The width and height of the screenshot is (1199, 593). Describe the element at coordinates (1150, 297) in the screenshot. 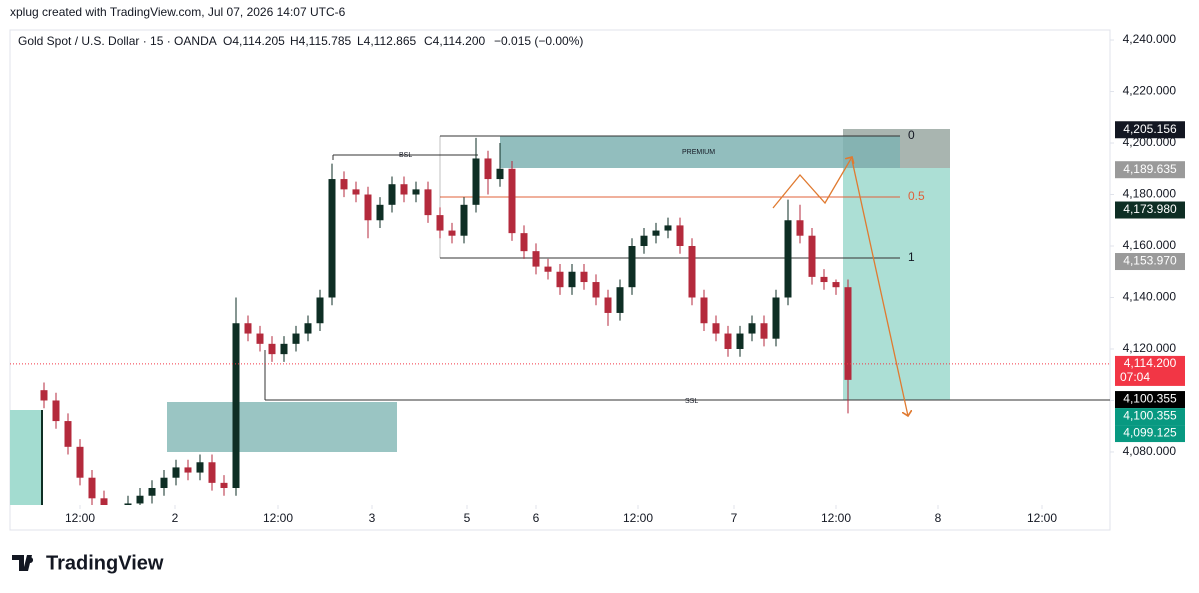

I see `y-tick-label: 4,140.000` at that location.